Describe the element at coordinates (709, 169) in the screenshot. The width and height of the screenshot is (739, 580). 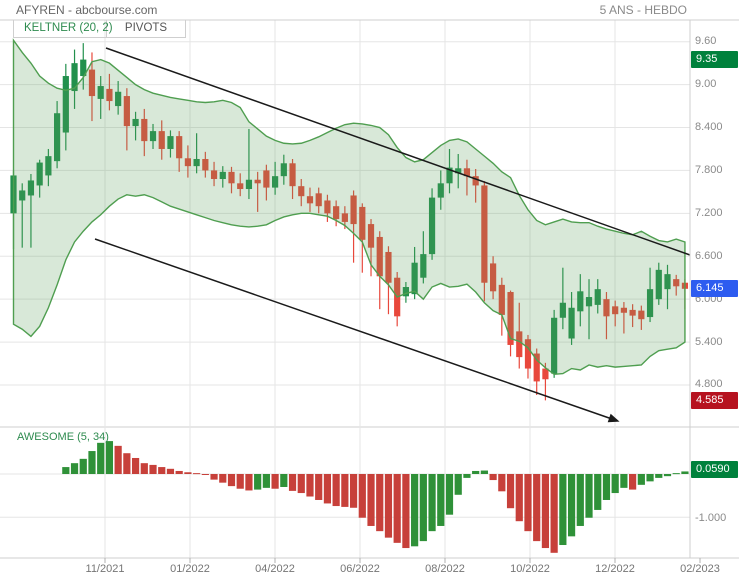
I see `y-axis-label: 7.800` at that location.